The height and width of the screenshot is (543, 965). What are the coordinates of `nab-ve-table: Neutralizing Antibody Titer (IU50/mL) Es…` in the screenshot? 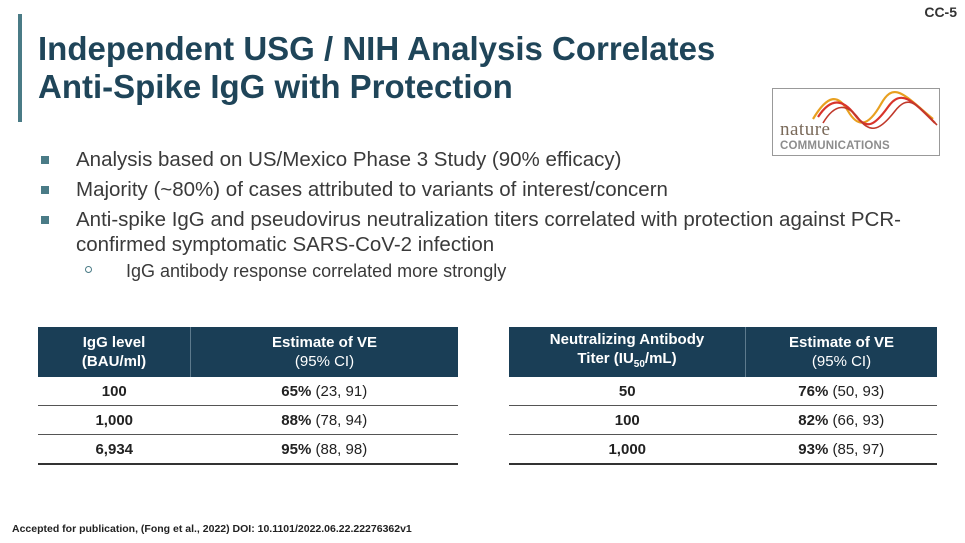 It's located at (723, 396).